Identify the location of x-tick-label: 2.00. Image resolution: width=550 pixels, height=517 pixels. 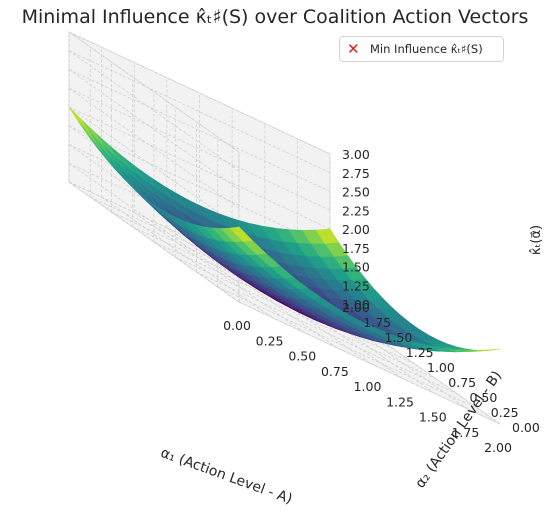
(498, 447).